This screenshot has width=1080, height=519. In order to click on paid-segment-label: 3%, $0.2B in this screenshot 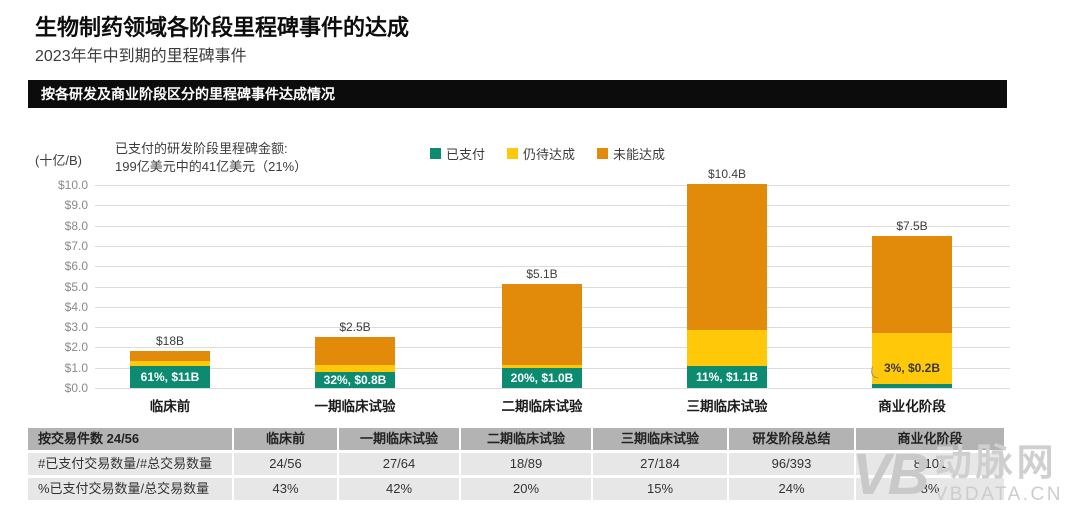, I will do `click(905, 370)`.